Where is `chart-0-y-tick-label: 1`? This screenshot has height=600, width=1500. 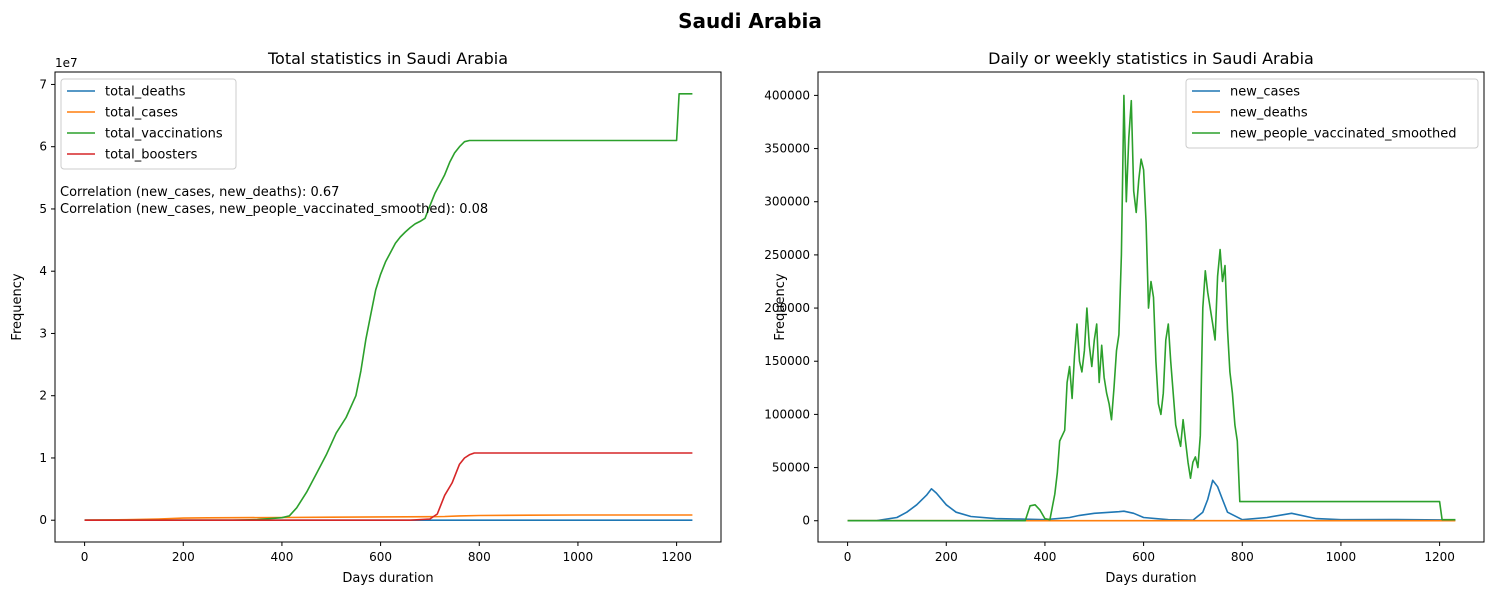
chart-0-y-tick-label: 1 is located at coordinates (43, 458).